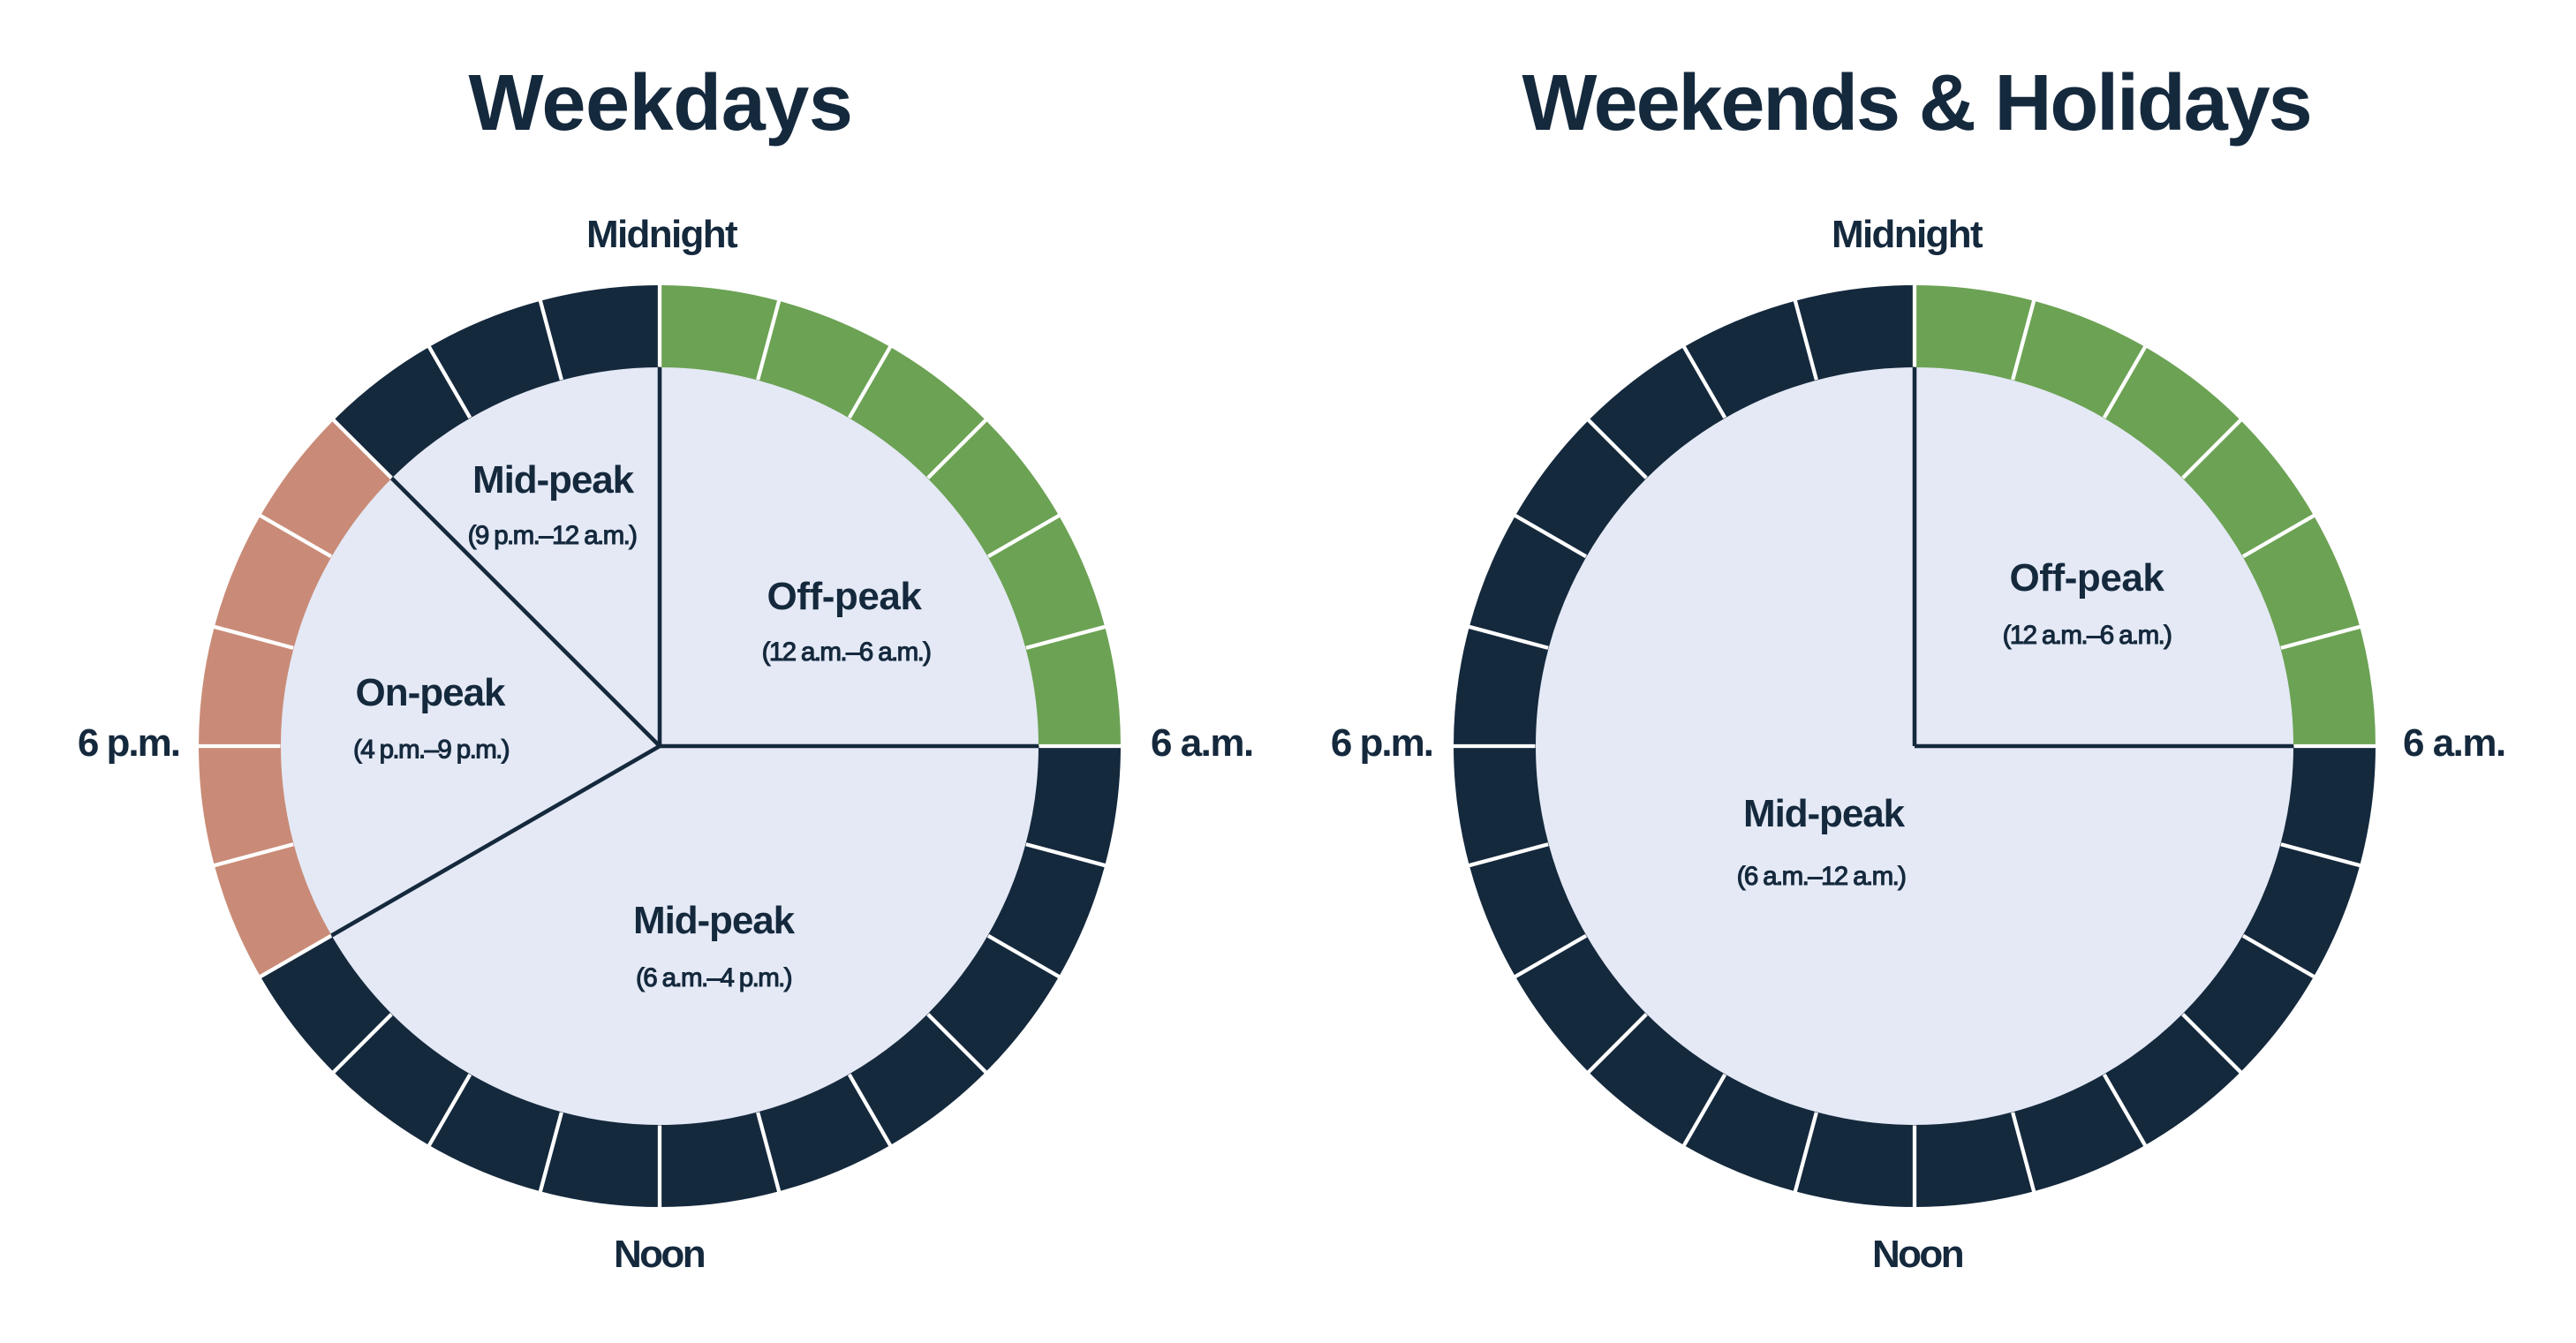  What do you see at coordinates (552, 535) in the screenshot?
I see `svg-text: (9 p.m.–12 a.m.)` at bounding box center [552, 535].